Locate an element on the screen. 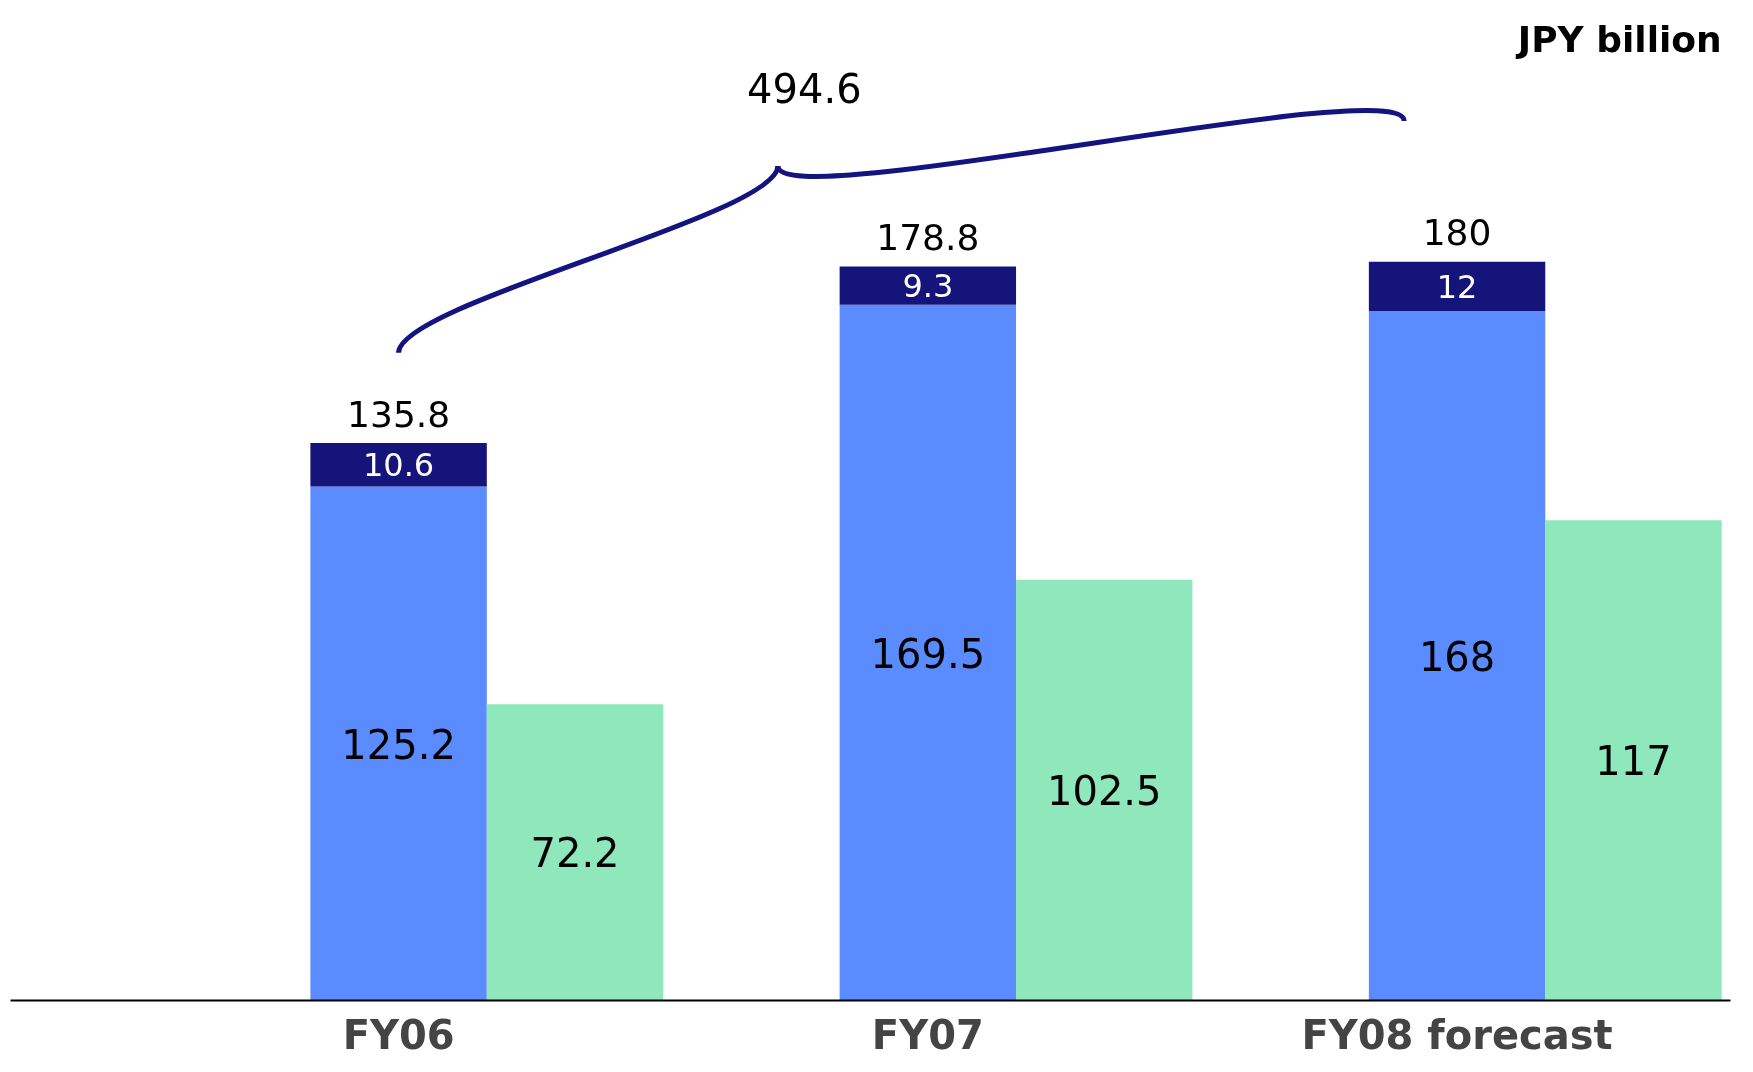  data-label: 117 is located at coordinates (1633, 761).